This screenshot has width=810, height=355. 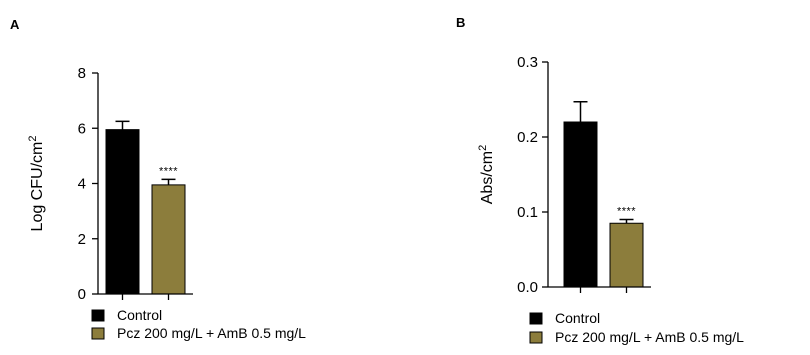 I want to click on y-axis-label-text: Log CFU/cm, so click(x=37, y=187).